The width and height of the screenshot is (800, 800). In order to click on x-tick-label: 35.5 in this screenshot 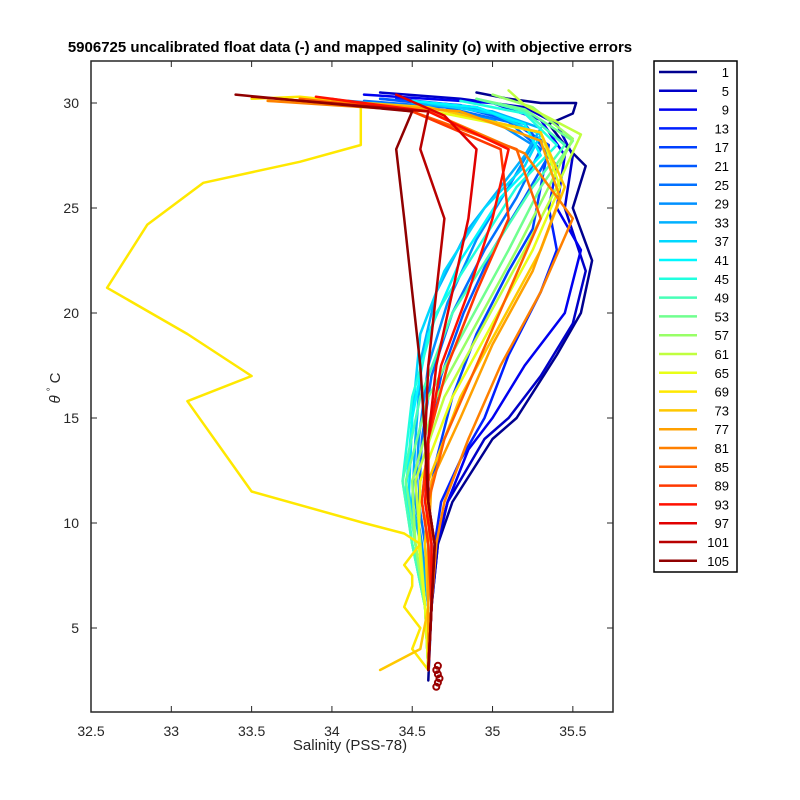, I will do `click(572, 731)`.